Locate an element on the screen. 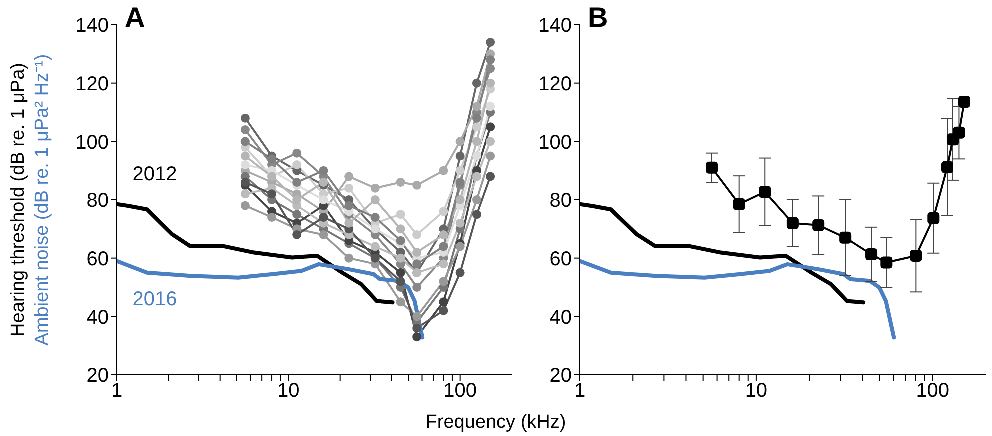  text: Ambient noise (dB re. 1 μPa² Hz⁻¹) is located at coordinates (42, 200).